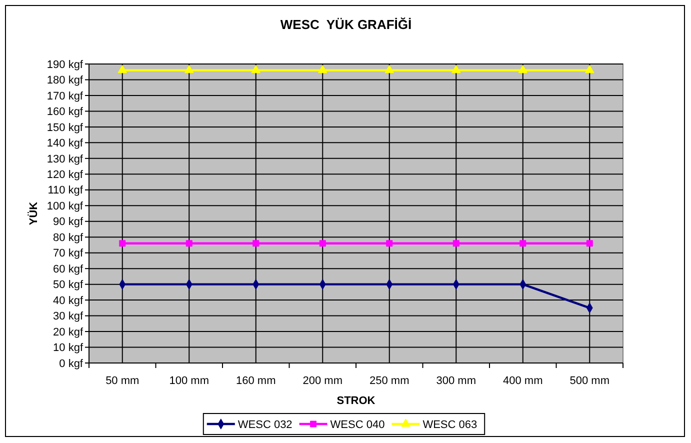 The width and height of the screenshot is (691, 443). What do you see at coordinates (66, 190) in the screenshot?
I see `y-tick-label: 110 kgf` at bounding box center [66, 190].